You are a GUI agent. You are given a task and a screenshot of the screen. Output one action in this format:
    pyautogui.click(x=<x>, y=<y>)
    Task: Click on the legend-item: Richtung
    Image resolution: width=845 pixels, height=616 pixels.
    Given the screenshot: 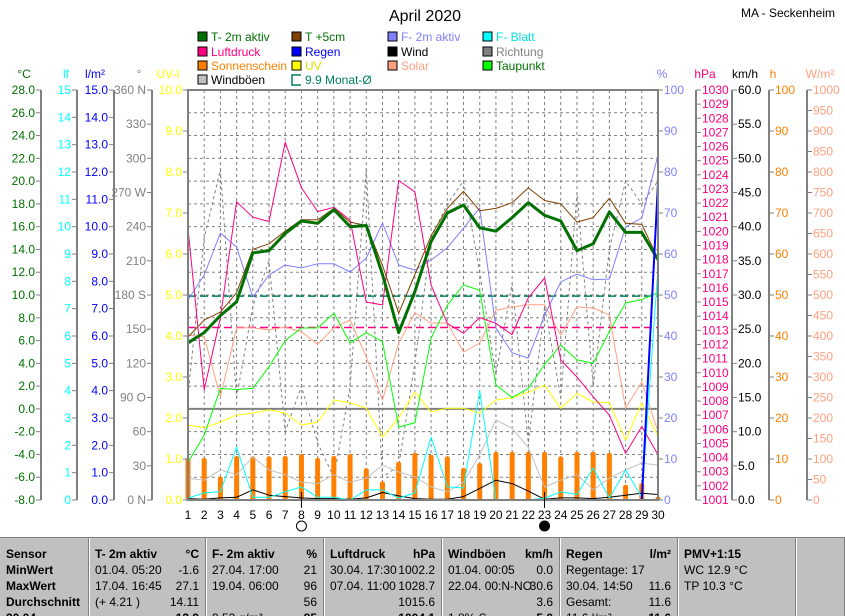 What is the action you would take?
    pyautogui.click(x=512, y=52)
    